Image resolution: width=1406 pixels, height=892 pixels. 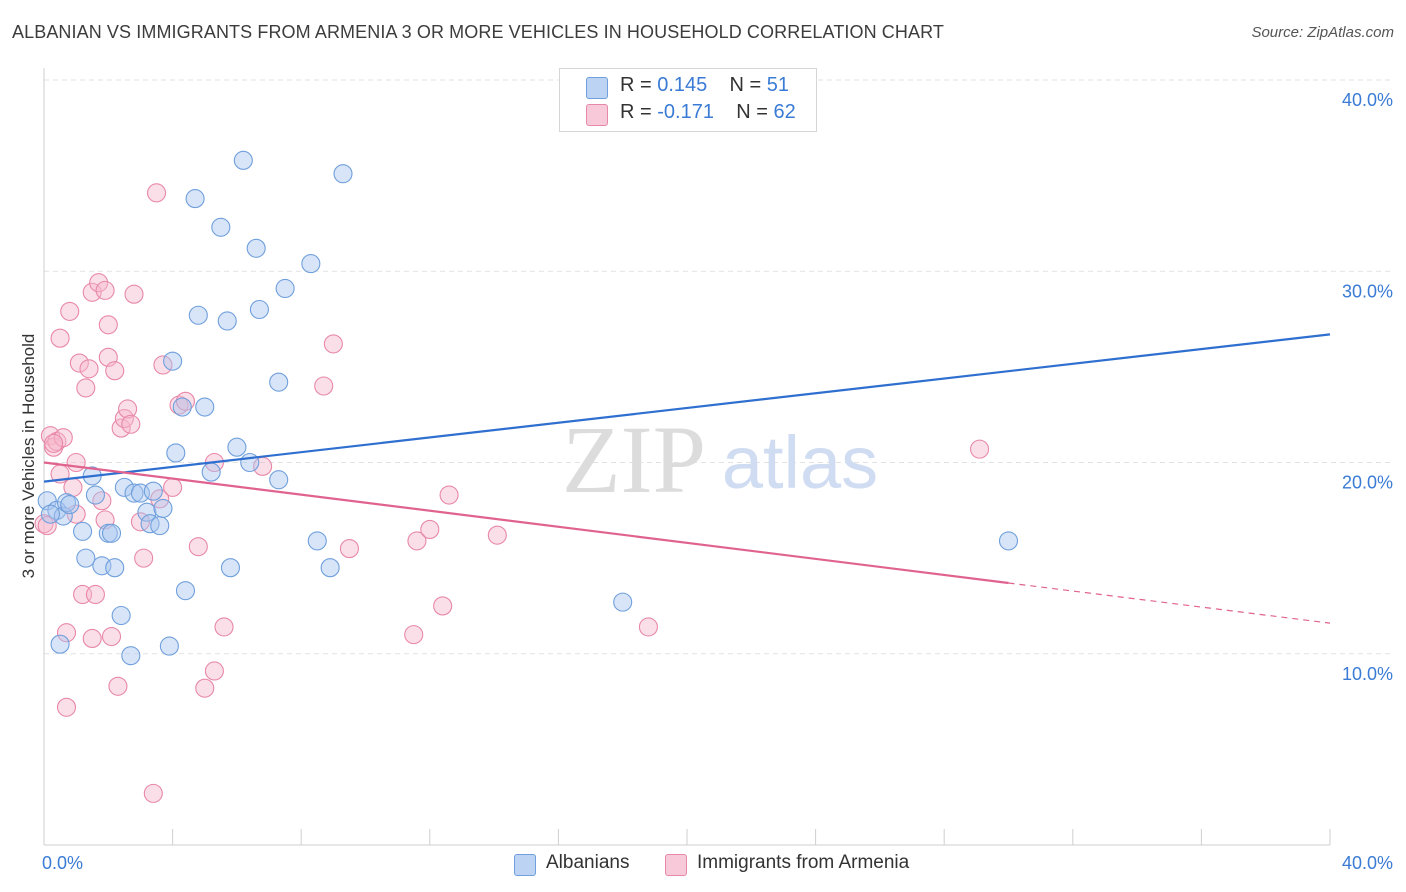 I want to click on legend-n-value: 62, so click(x=784, y=112).